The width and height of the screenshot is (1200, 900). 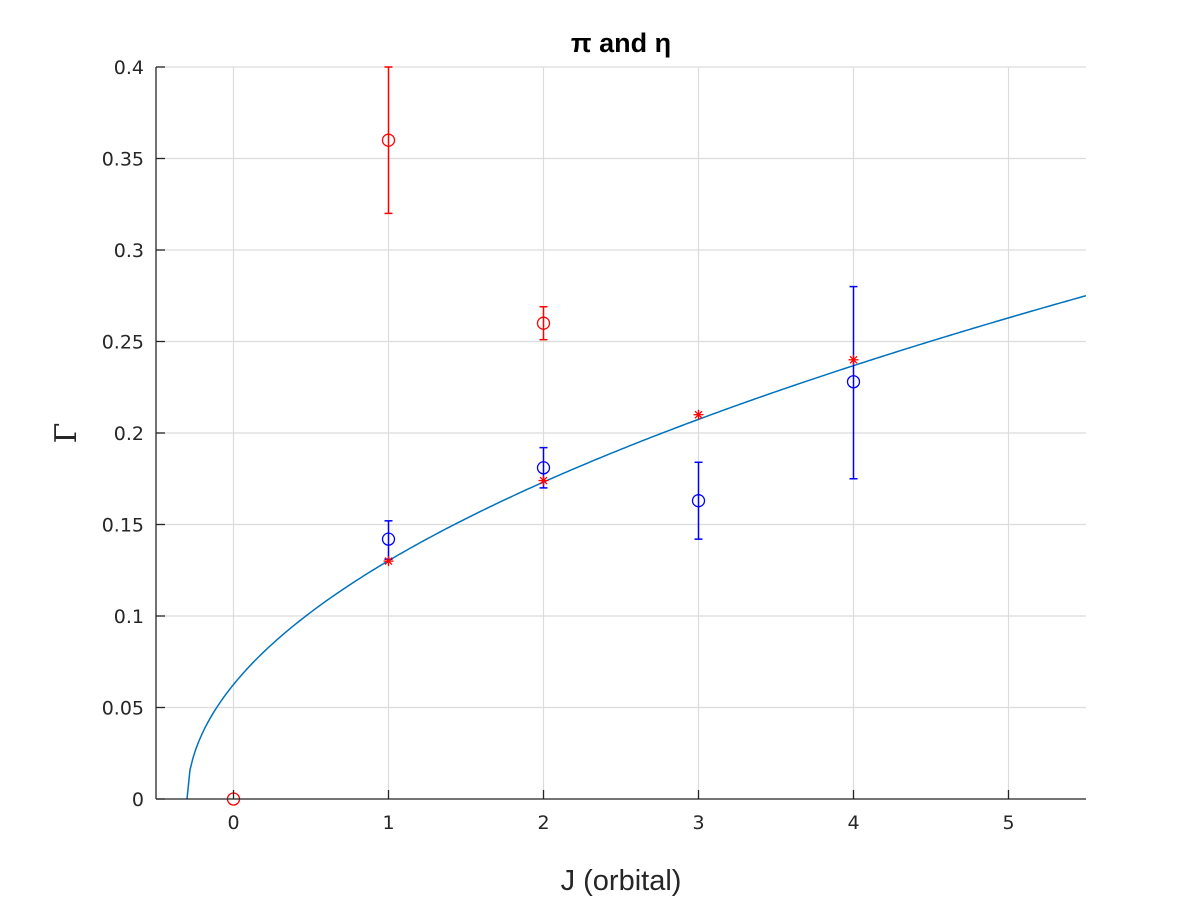 What do you see at coordinates (129, 251) in the screenshot?
I see `y-tick-label: 0.3` at bounding box center [129, 251].